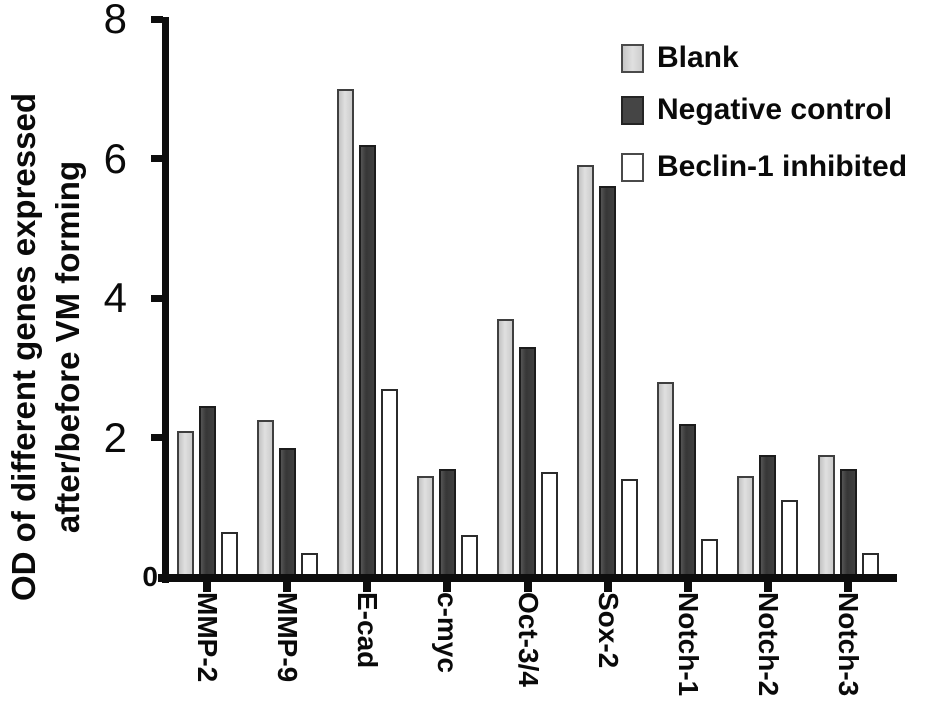  I want to click on bar-beclin-E-cad, so click(389, 482).